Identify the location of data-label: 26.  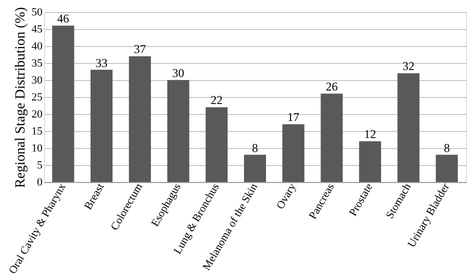
(332, 87).